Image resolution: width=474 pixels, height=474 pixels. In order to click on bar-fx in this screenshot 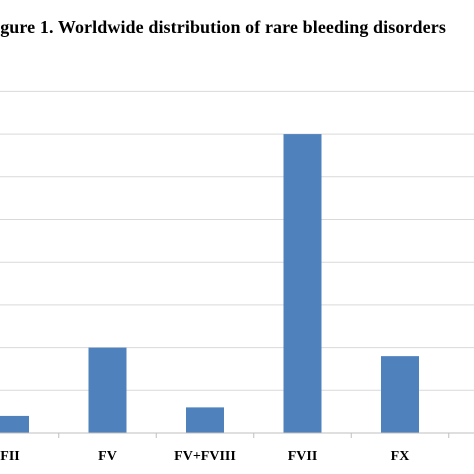, I will do `click(400, 394)`.